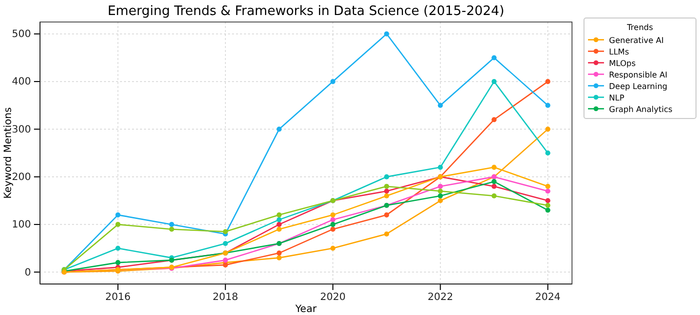 This screenshot has height=315, width=700. What do you see at coordinates (441, 298) in the screenshot?
I see `x-tick-label: 2022` at bounding box center [441, 298].